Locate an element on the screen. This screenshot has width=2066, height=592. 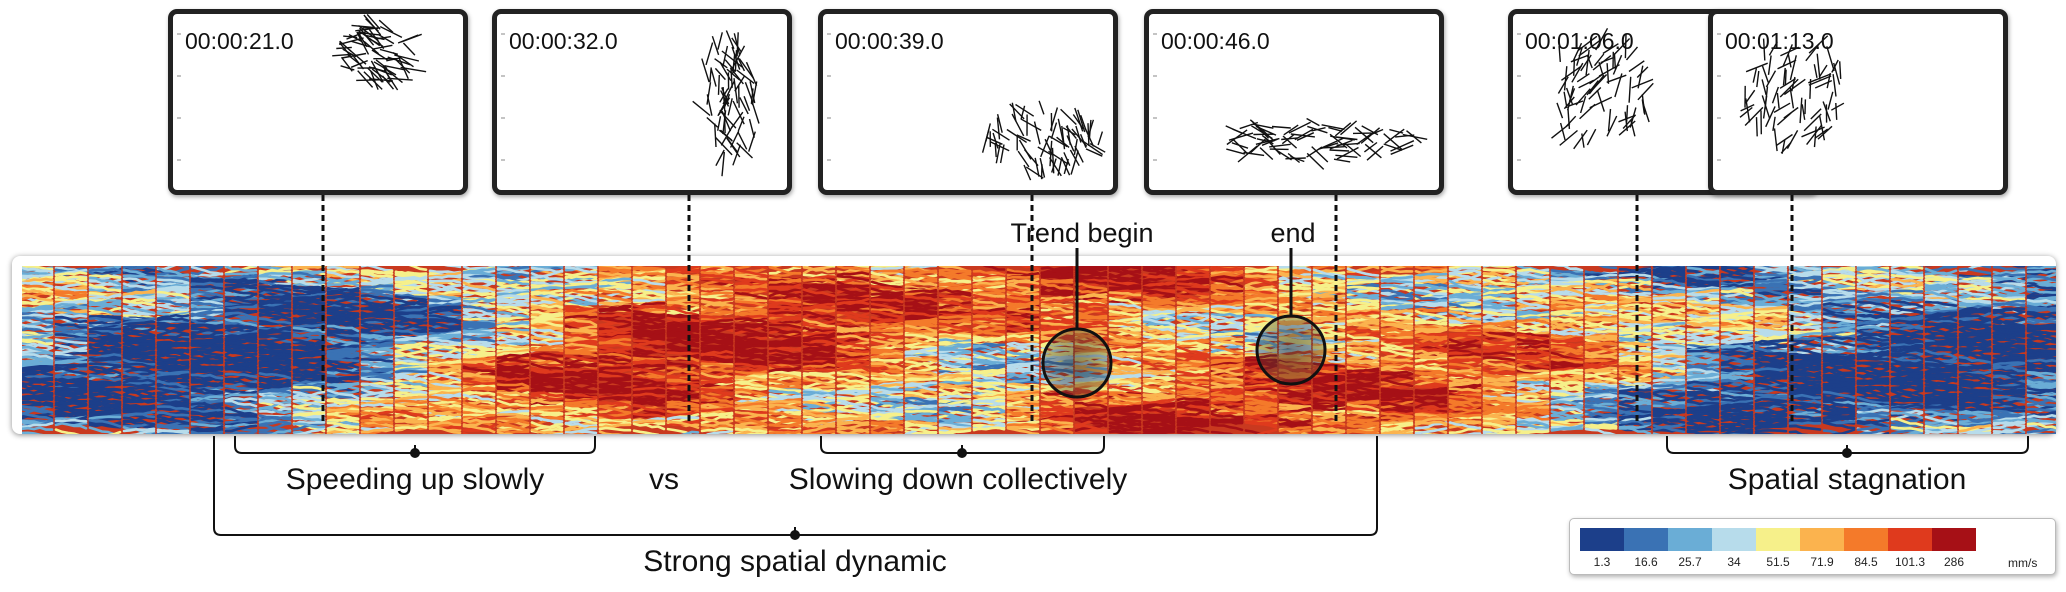
snapshot-panel-2: 00:00:32.0 is located at coordinates (642, 102).